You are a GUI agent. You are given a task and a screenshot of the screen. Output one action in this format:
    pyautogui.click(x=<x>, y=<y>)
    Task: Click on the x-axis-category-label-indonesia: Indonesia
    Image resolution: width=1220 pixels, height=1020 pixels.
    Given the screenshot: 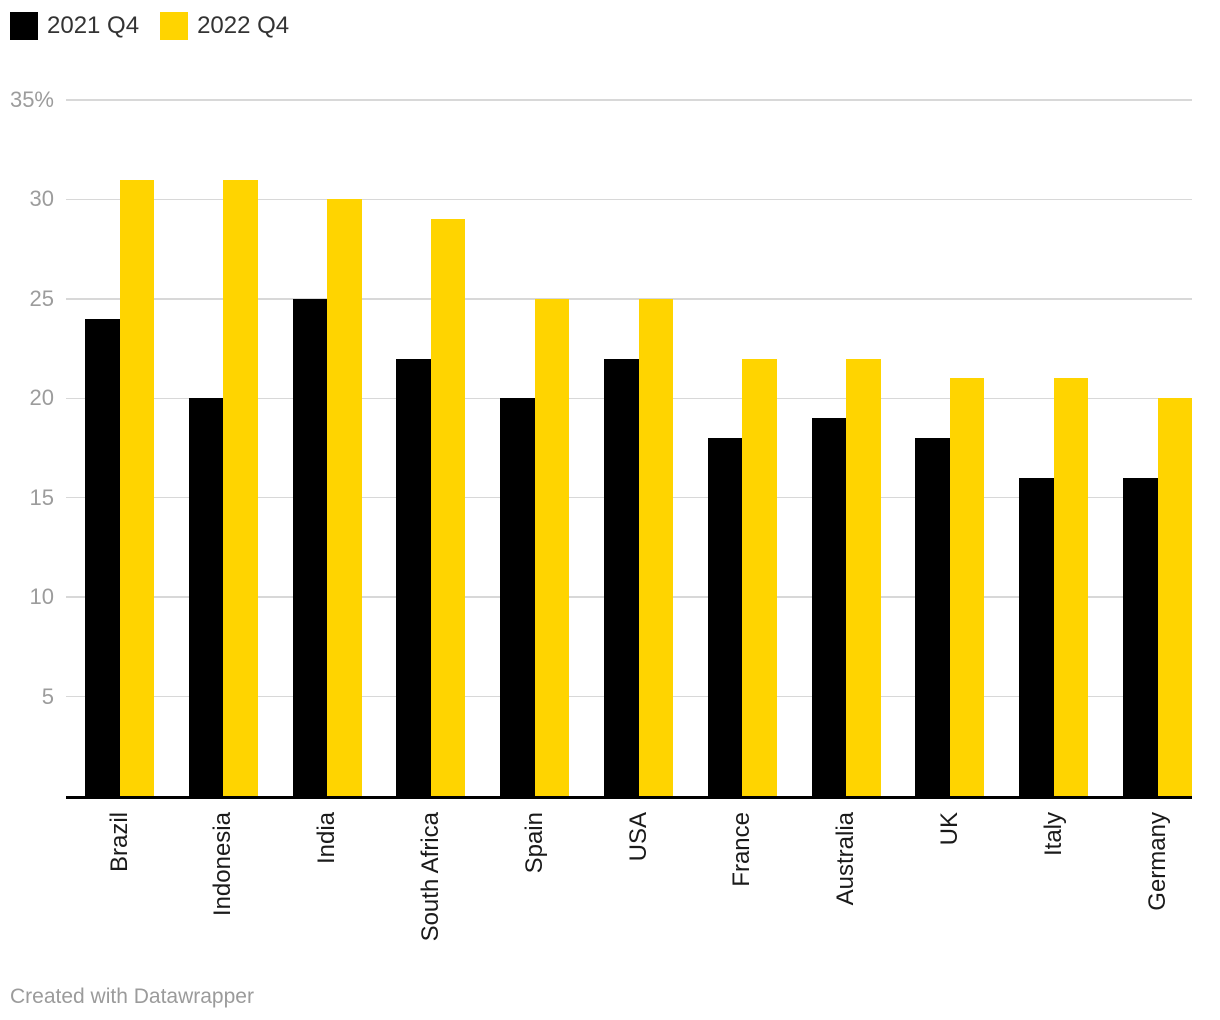 What is the action you would take?
    pyautogui.click(x=223, y=864)
    